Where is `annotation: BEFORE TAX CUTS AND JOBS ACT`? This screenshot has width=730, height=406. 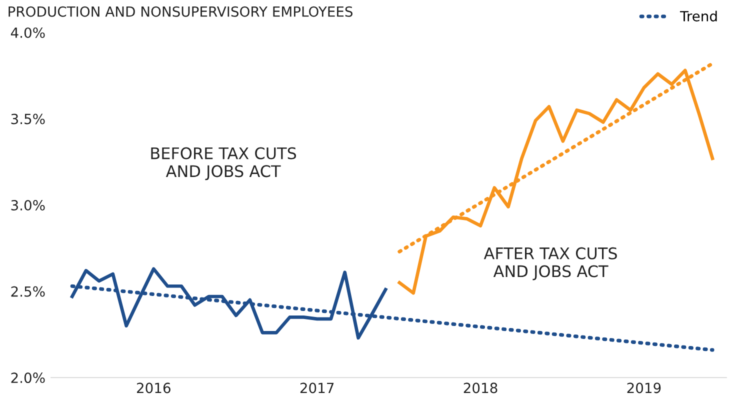
annotation: BEFORE TAX CUTS AND JOBS ACT is located at coordinates (223, 163).